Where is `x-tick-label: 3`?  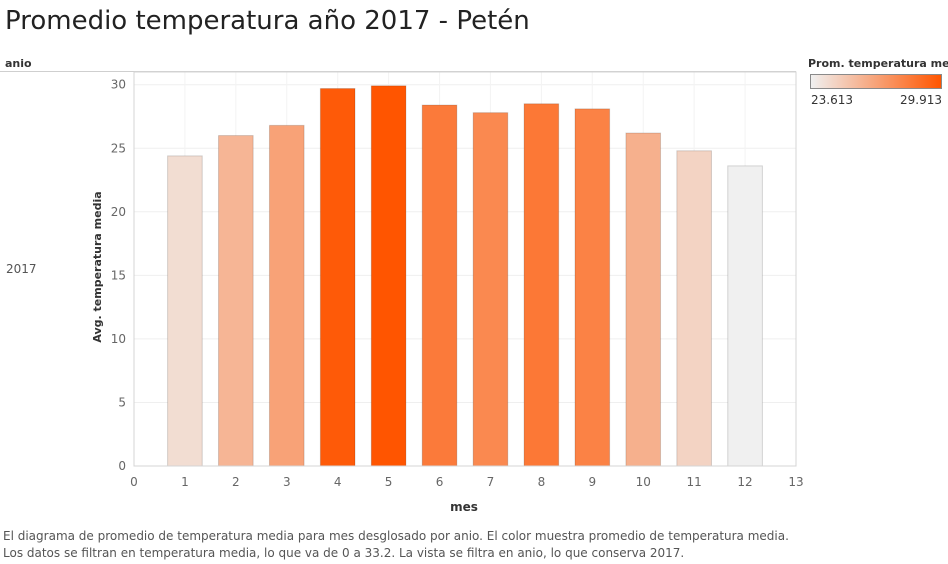 x-tick-label: 3 is located at coordinates (287, 482).